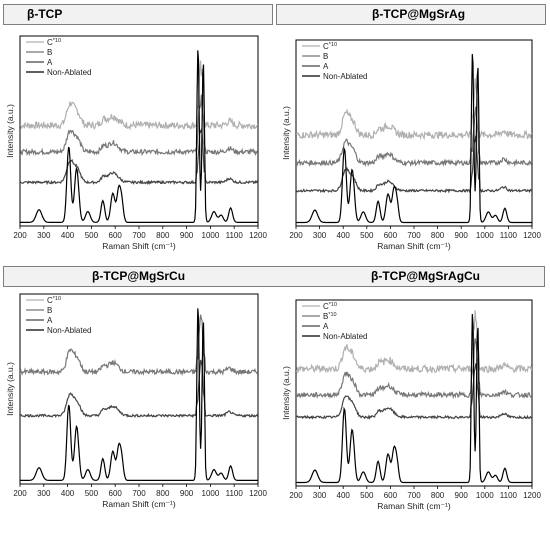 This screenshot has height=540, width=550. I want to click on panel-title: β-TCP@MgSrAgCu, so click(426, 276).